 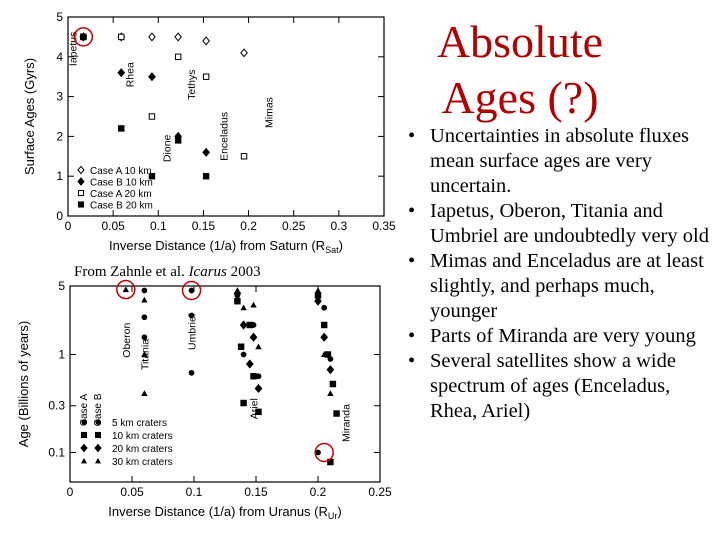 I want to click on y-tick-label: 4, so click(x=59, y=57).